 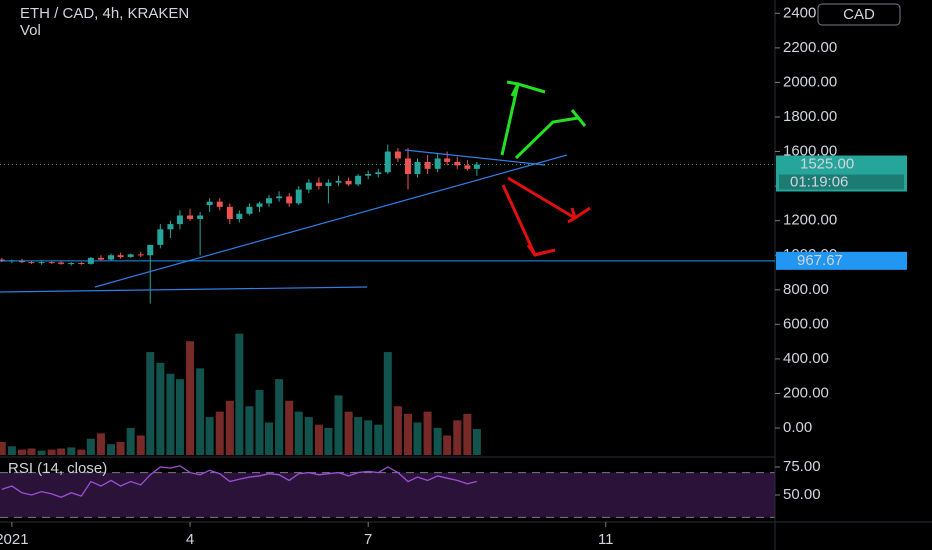 What do you see at coordinates (810, 220) in the screenshot?
I see `y-tick-label: 1200.00` at bounding box center [810, 220].